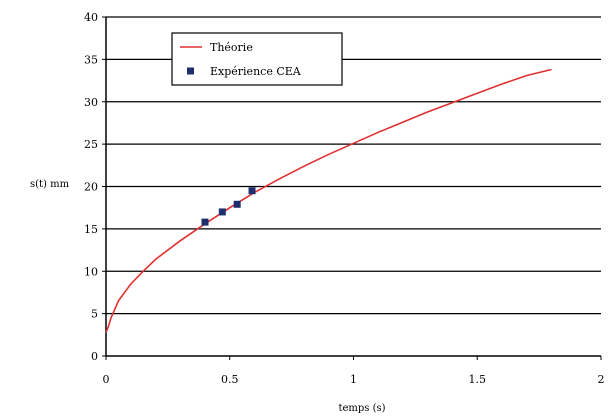  I want to click on x-axis-title: temps (s), so click(361, 408).